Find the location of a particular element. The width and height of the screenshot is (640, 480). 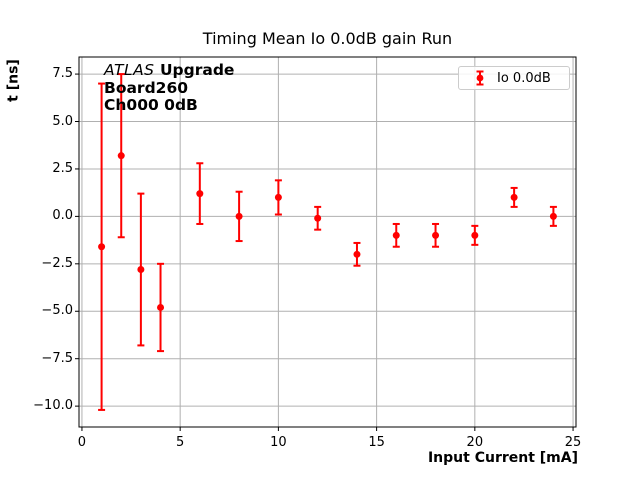

legend-box: Io 0.0dB is located at coordinates (514, 78).